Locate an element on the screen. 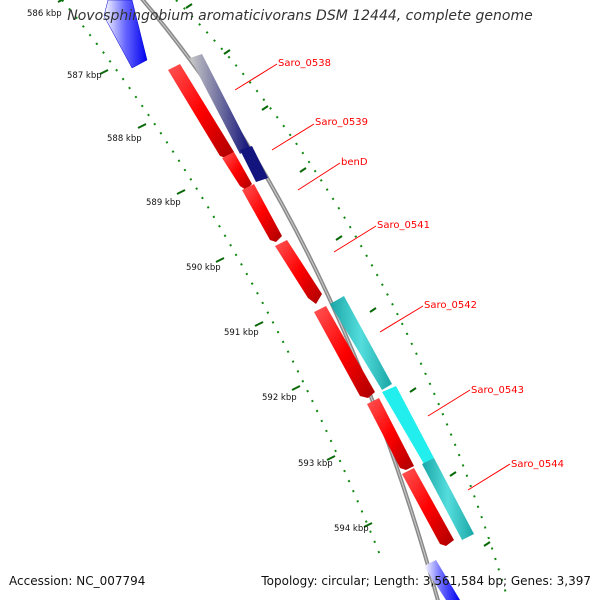  accession-label: Accession: NC_007794 is located at coordinates (77, 581).